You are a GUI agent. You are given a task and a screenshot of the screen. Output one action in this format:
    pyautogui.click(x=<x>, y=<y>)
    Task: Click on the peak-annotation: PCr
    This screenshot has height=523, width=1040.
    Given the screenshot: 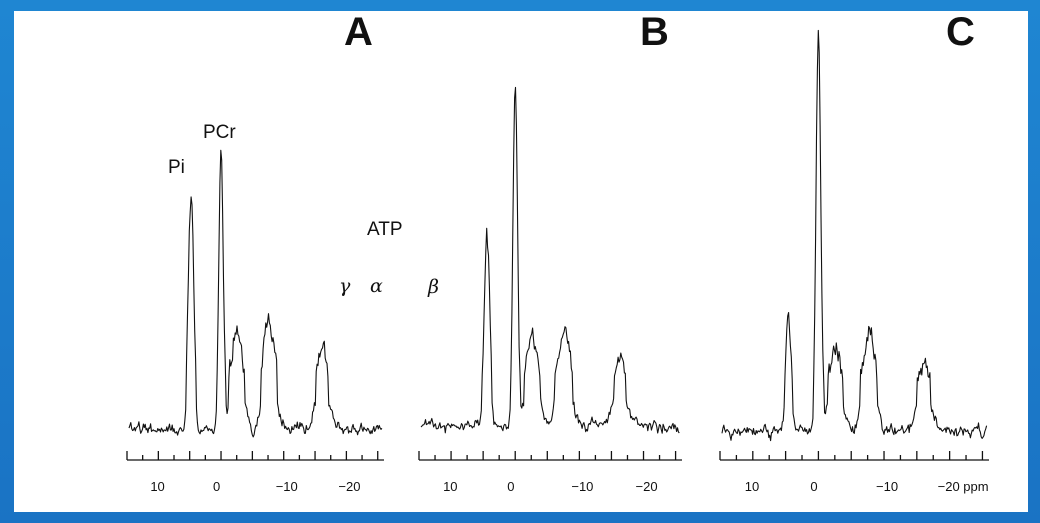 What is the action you would take?
    pyautogui.click(x=219, y=132)
    